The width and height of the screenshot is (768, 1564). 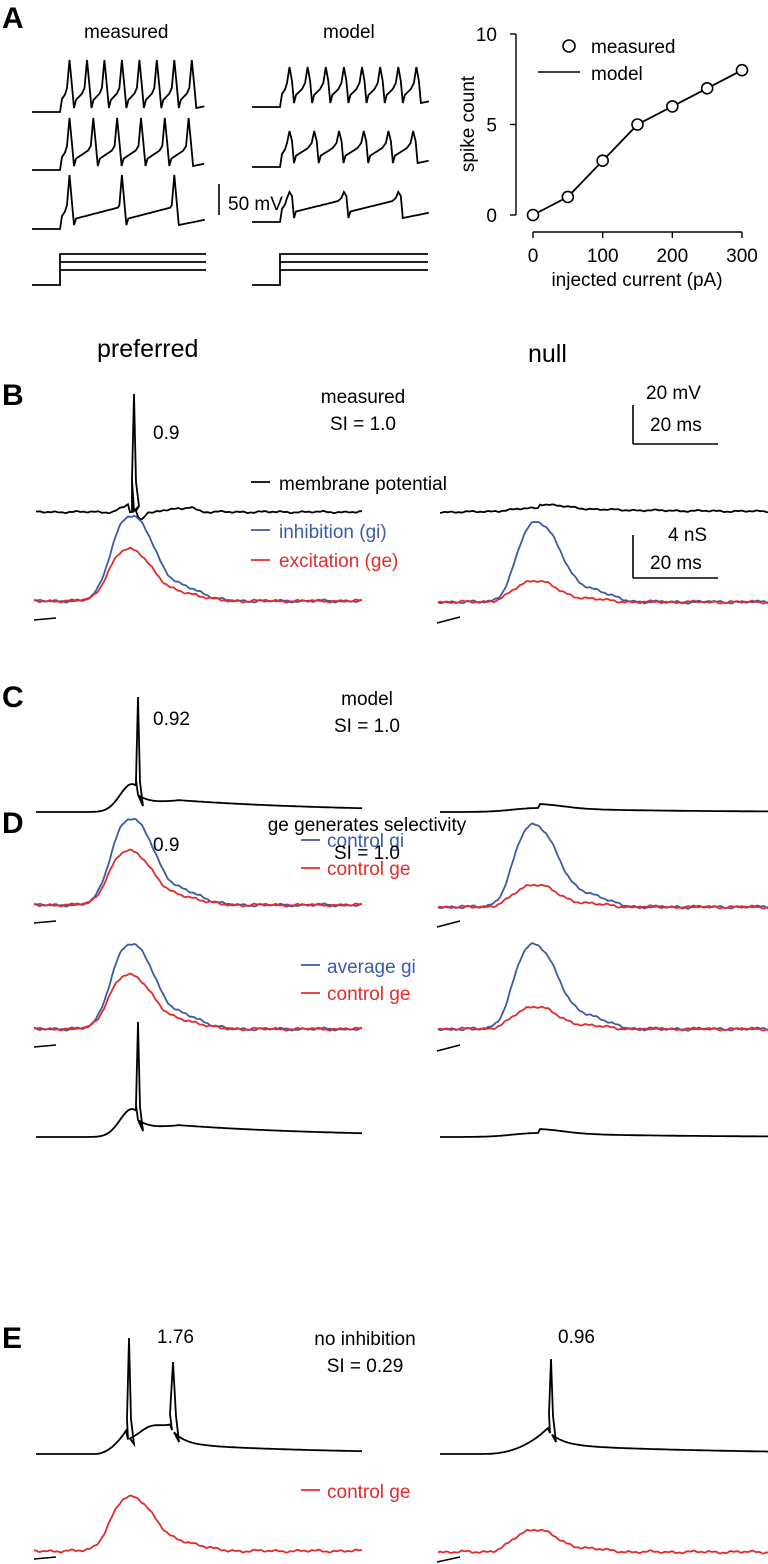 I want to click on row-b-null-gi-trace, so click(x=602, y=562).